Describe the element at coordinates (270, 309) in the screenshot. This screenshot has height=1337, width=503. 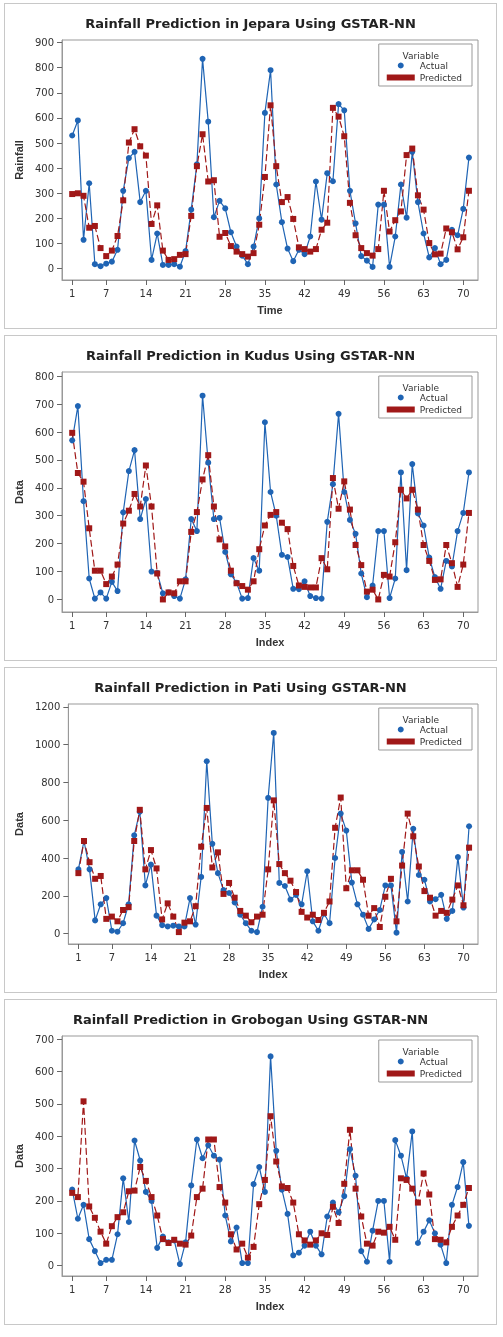
I see `x-axis-title: Time` at that location.